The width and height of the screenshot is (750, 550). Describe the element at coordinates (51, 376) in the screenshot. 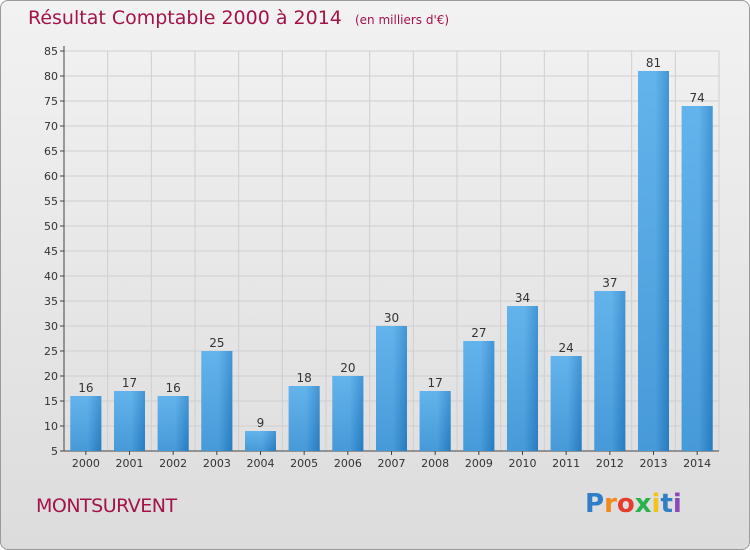

I see `y-tick-label: 20` at that location.